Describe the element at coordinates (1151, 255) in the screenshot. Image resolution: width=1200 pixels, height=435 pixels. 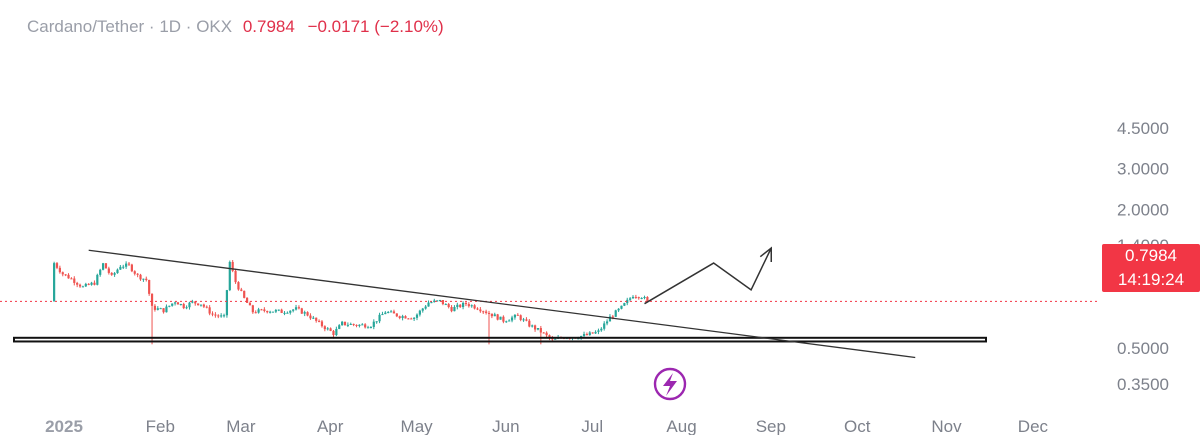
I see `last-price-tag: 0.7984` at that location.